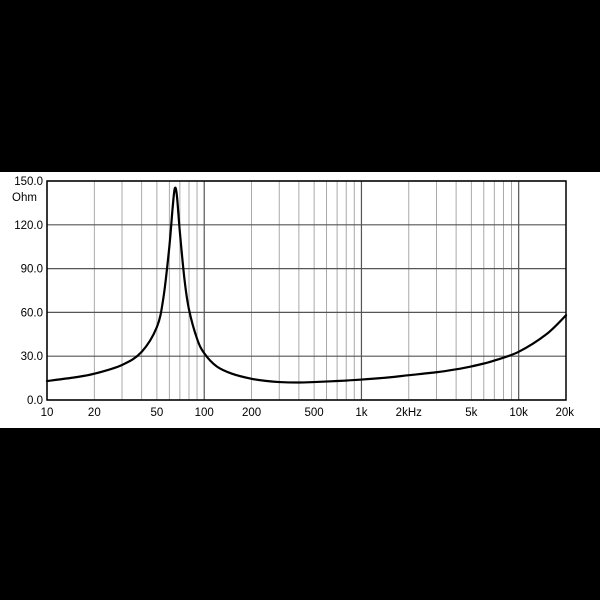  Describe the element at coordinates (28, 291) in the screenshot. I see `y-axis-tick-labels: 0.0 30.0 60.0 90.0 120.0 150.0` at that location.